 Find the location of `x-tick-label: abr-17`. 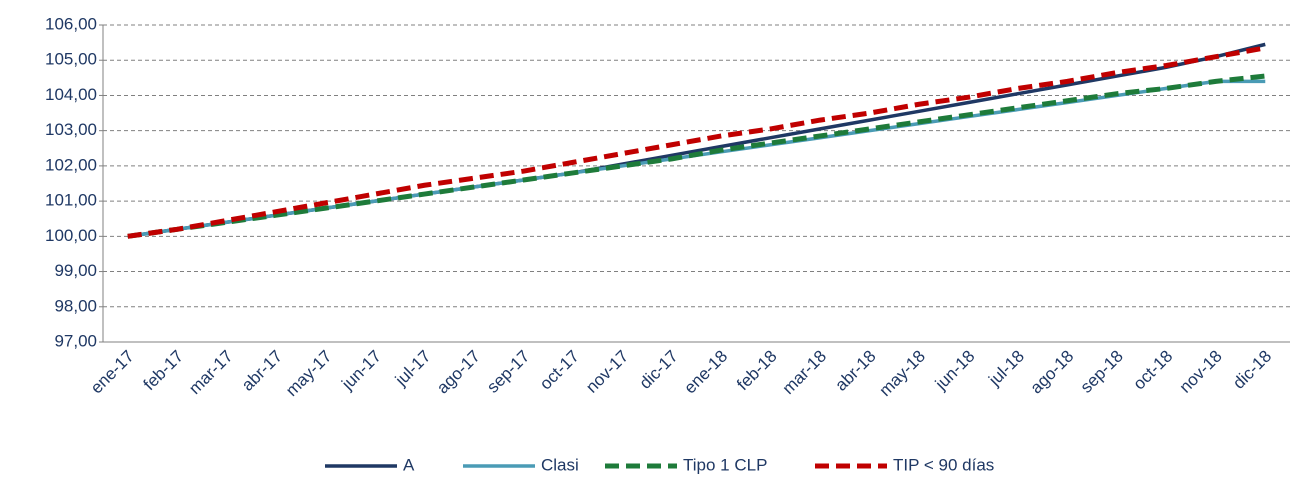

x-tick-label: abr-17 is located at coordinates (262, 371).